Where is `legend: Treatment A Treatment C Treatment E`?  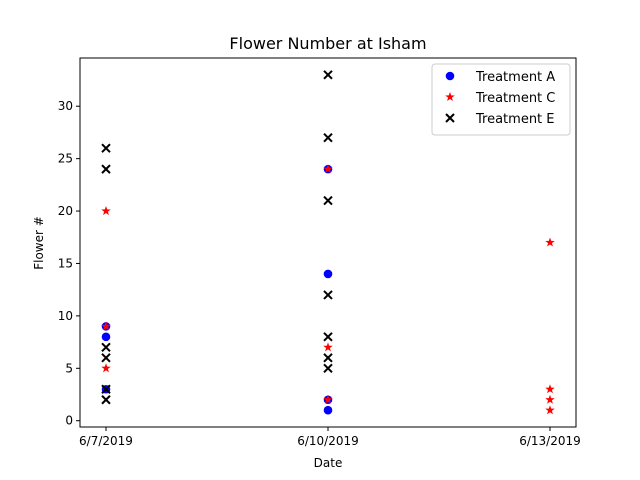 legend: Treatment A Treatment C Treatment E is located at coordinates (501, 99).